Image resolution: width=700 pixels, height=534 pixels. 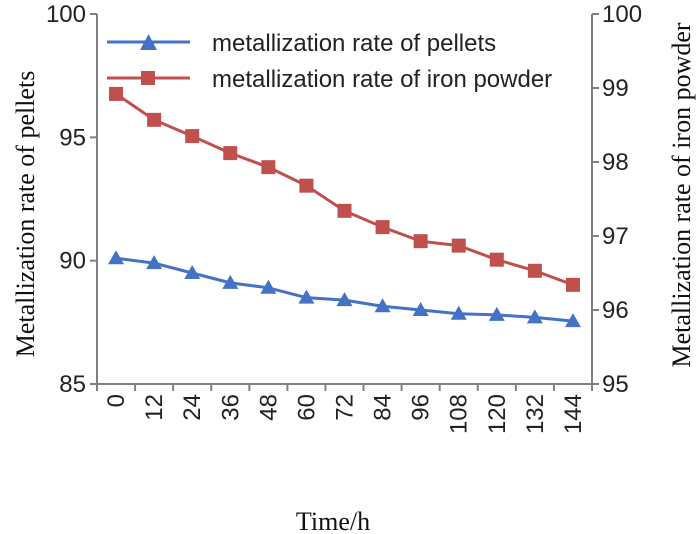 What do you see at coordinates (306, 407) in the screenshot?
I see `x-tick-label: 60` at bounding box center [306, 407].